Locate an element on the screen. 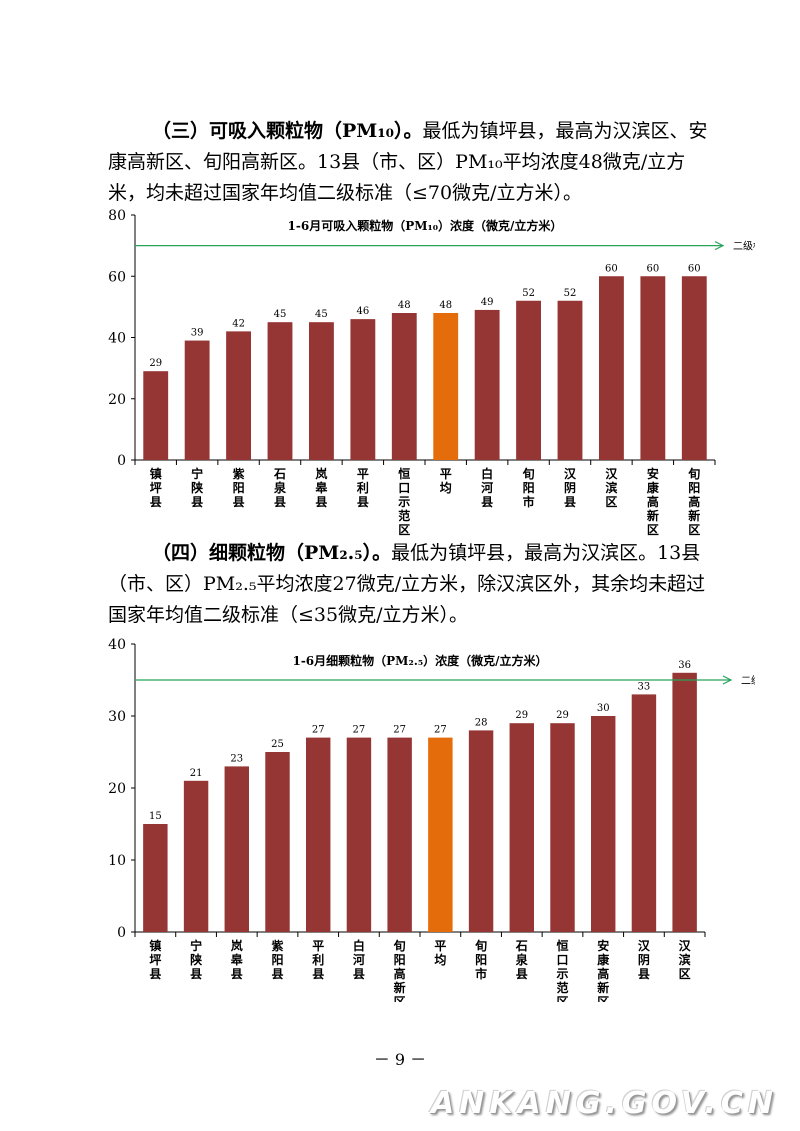 The image size is (800, 1131). data-label: 28 is located at coordinates (481, 722).